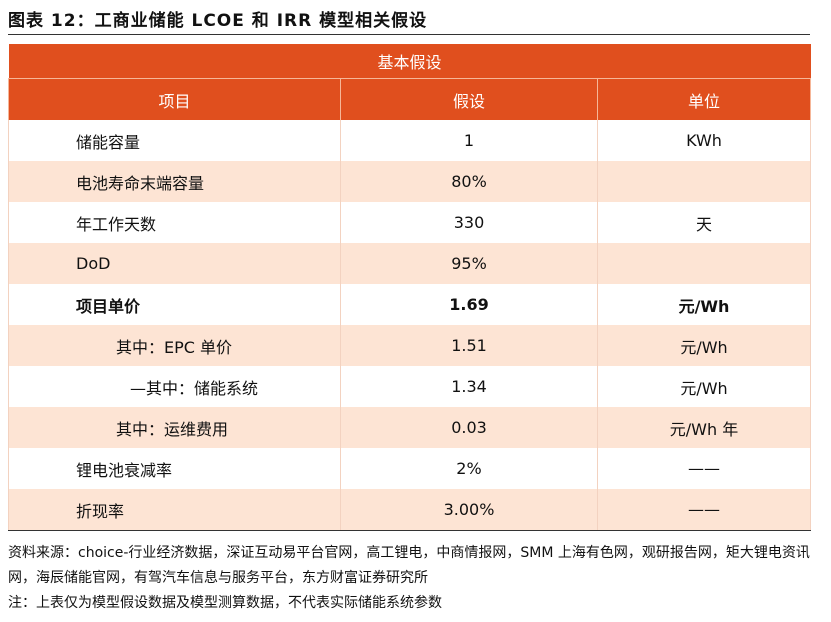 This screenshot has height=622, width=831. Describe the element at coordinates (409, 34) in the screenshot. I see `title-rule` at that location.